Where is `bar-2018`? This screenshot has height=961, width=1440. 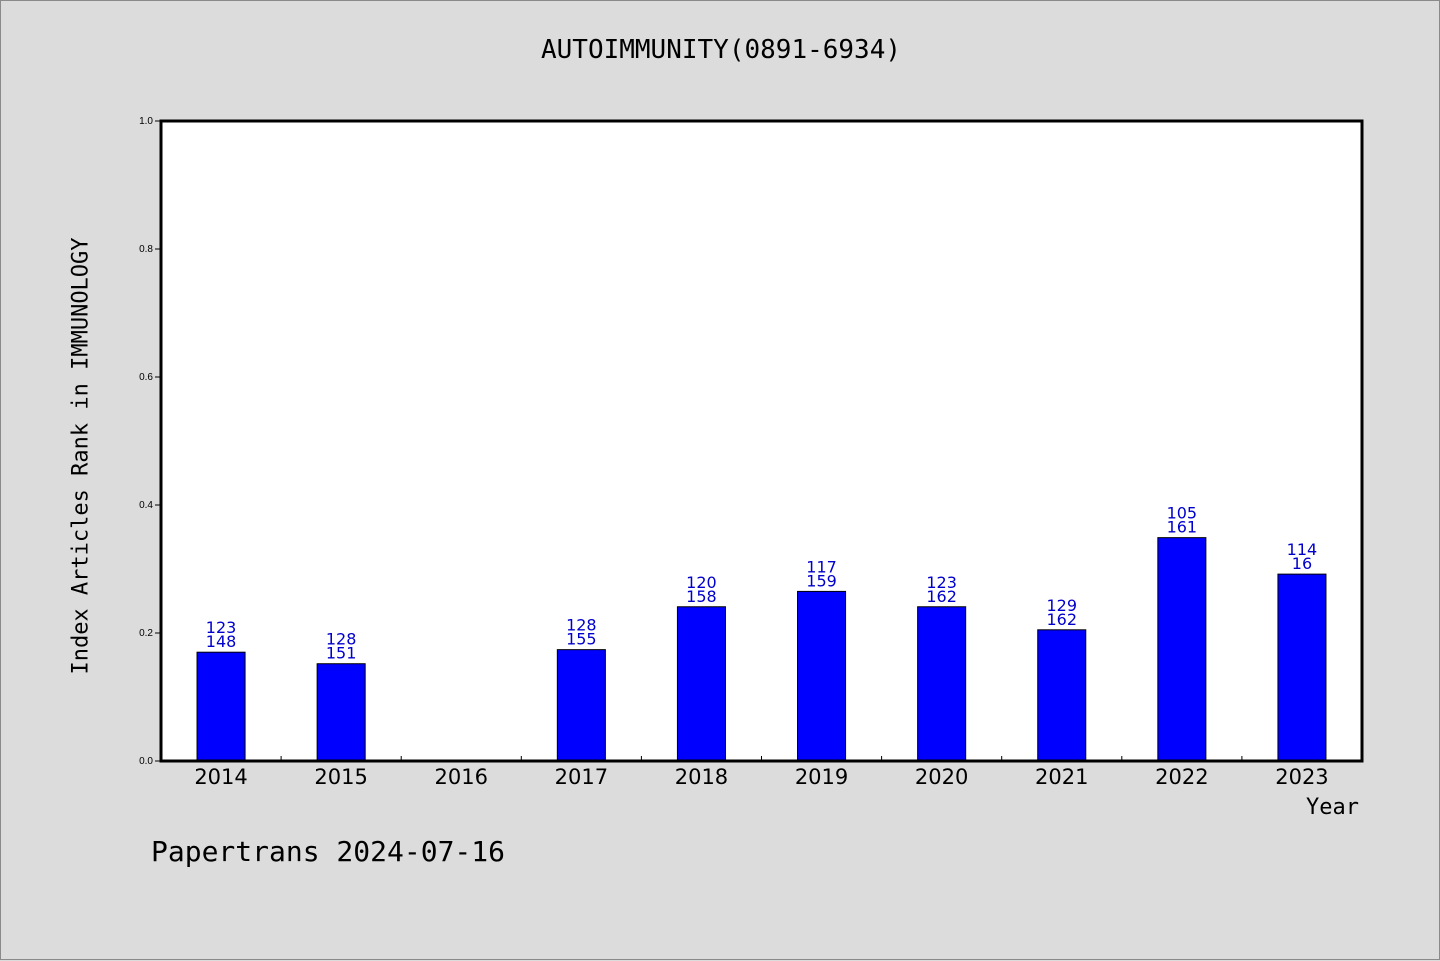
bar-2018 is located at coordinates (701, 684).